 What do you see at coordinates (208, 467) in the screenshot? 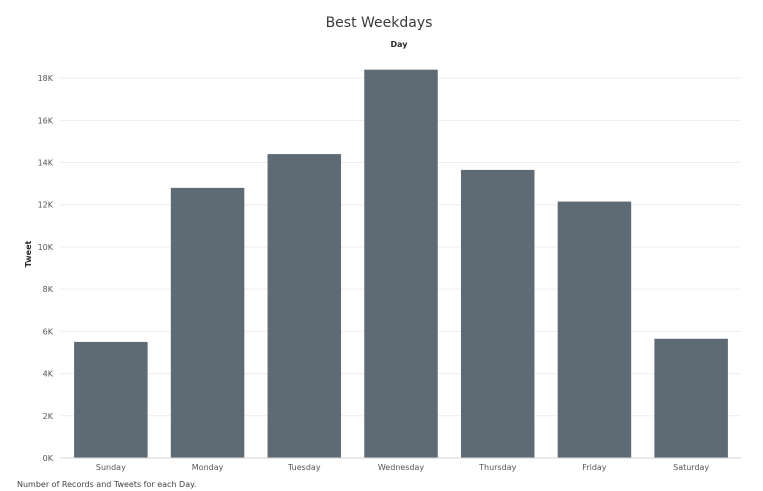
I see `x-tick-label: Monday` at bounding box center [208, 467].